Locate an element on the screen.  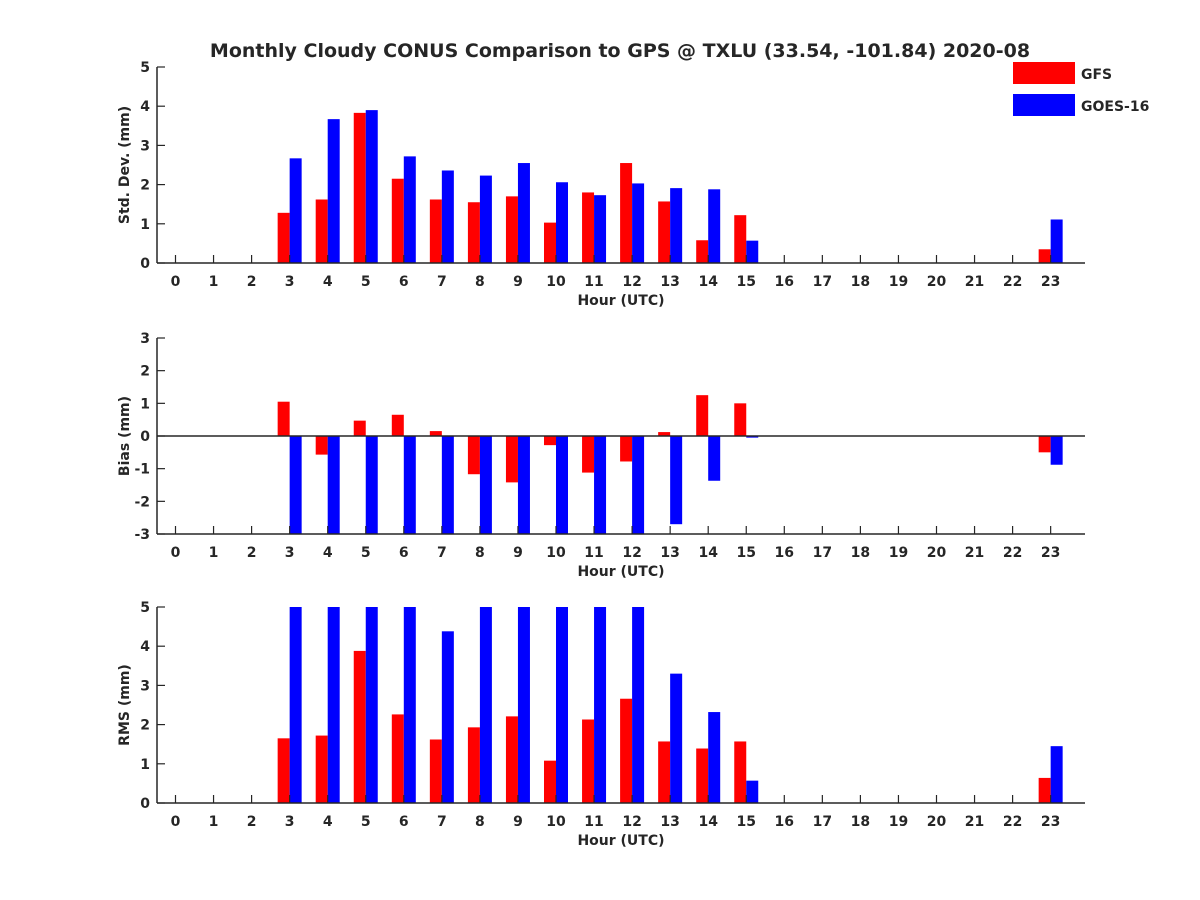
y-tick-label: -2 is located at coordinates (142, 502).